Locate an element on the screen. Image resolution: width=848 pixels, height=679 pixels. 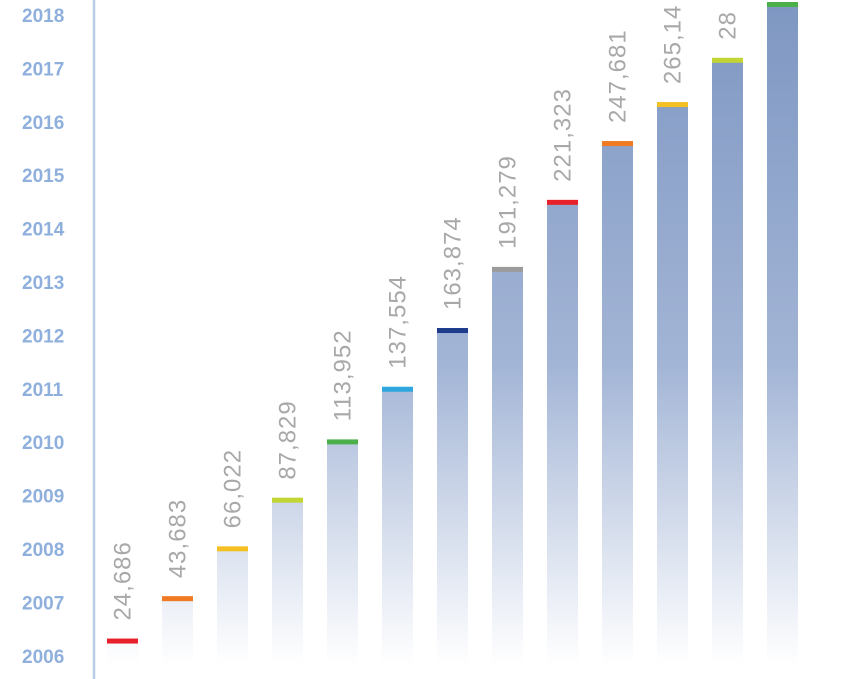
data-label: 137,554 is located at coordinates (398, 322).